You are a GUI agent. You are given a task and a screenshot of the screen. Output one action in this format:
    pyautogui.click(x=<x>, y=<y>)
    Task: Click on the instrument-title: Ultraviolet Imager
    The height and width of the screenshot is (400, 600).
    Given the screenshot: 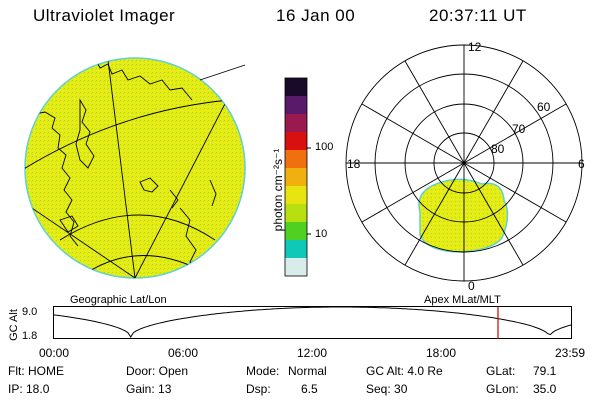 What is the action you would take?
    pyautogui.click(x=104, y=15)
    